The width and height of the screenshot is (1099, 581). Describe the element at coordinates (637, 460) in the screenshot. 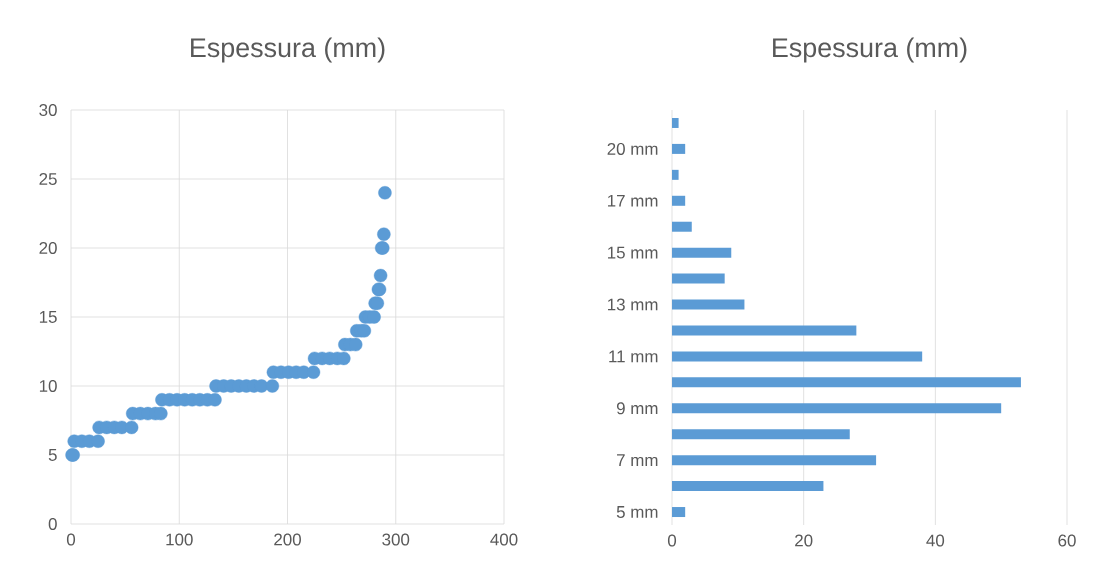

I see `y-tick-label: 7 mm` at that location.